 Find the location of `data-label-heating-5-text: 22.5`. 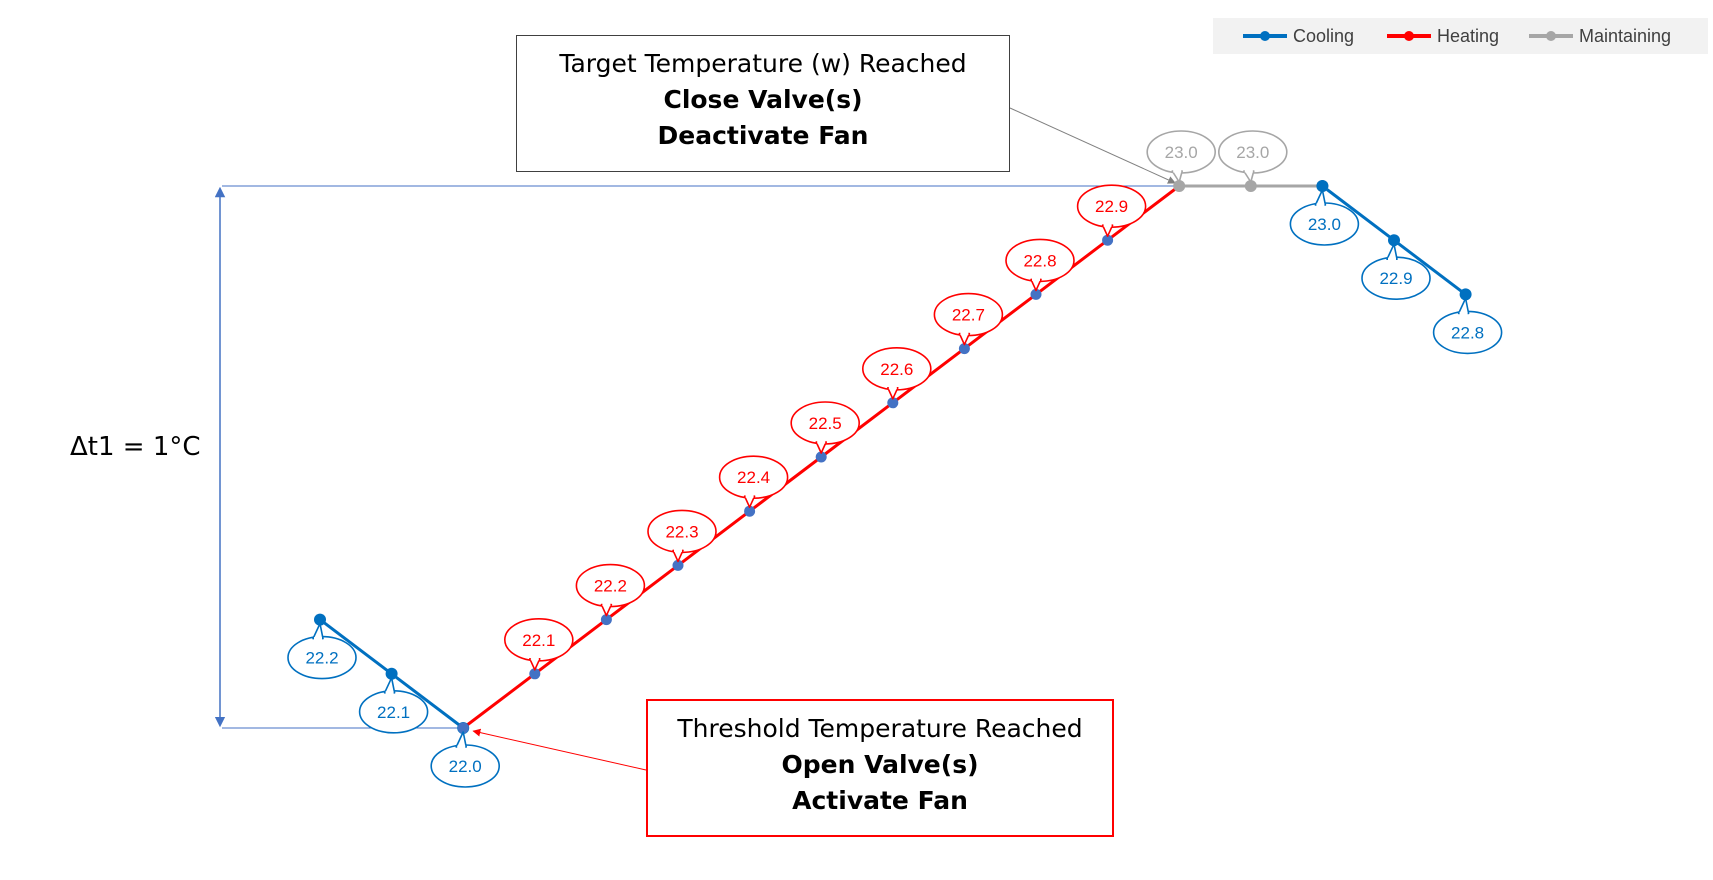

data-label-heating-5-text: 22.5 is located at coordinates (825, 423).